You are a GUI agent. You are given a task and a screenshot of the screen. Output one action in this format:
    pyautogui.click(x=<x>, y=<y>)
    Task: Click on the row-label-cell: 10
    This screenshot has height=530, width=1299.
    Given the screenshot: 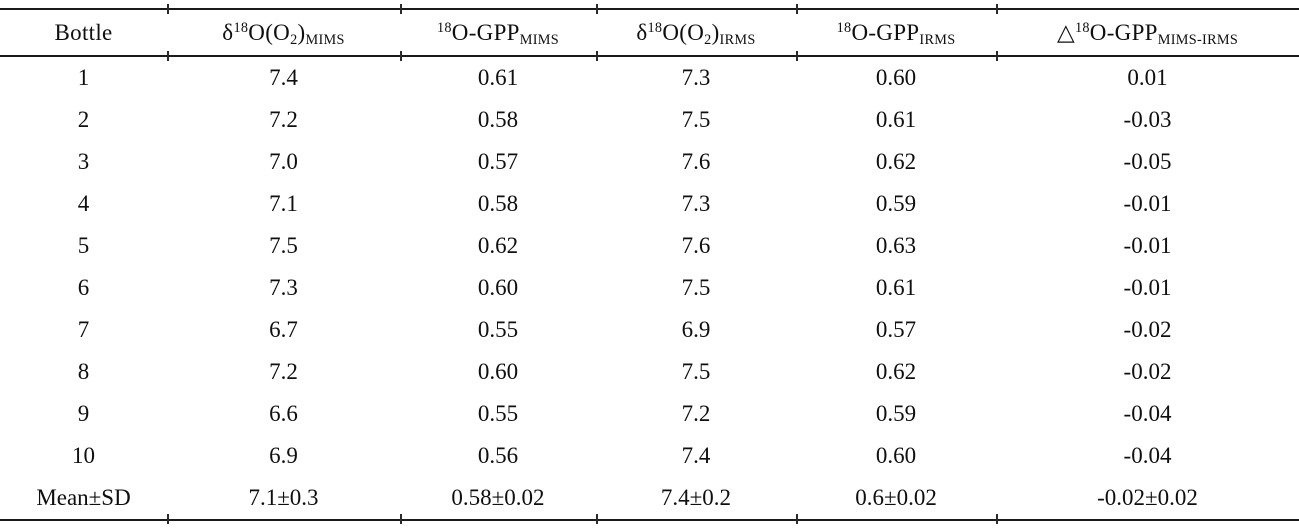 What is the action you would take?
    pyautogui.click(x=84, y=455)
    